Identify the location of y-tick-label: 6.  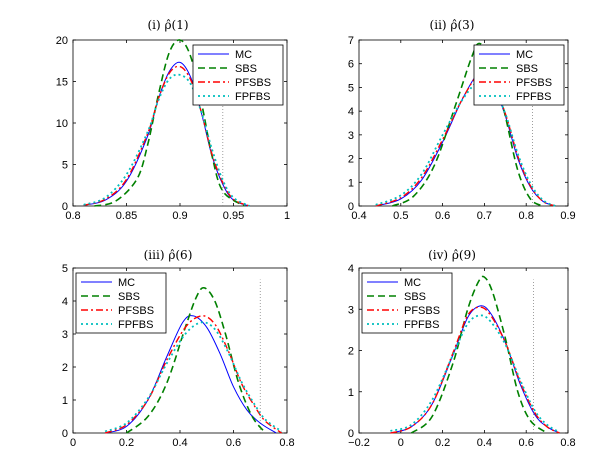
(351, 65).